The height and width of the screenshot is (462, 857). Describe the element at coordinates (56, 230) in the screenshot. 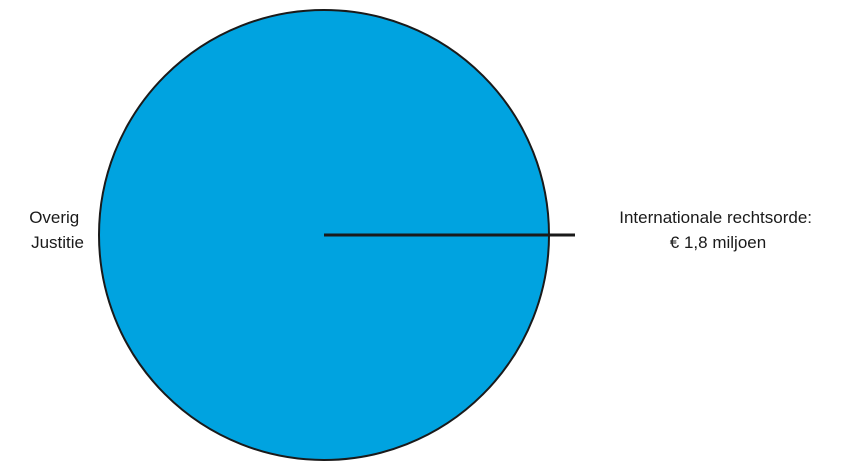

I see `label-overig-justitie: Overig Justitie` at that location.